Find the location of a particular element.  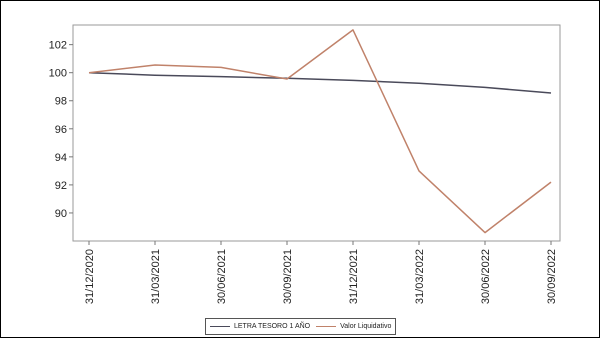

x-tick-label: 30/09/2022 is located at coordinates (552, 276).